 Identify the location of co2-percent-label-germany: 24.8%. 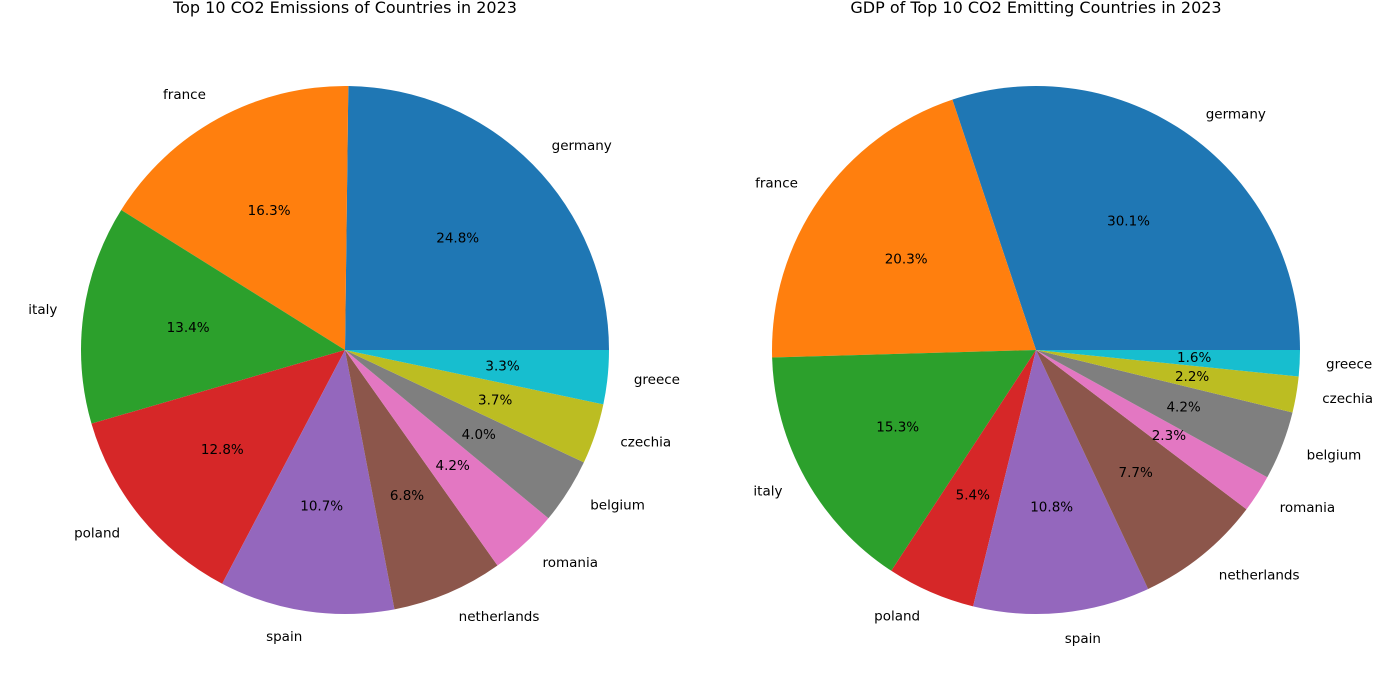
(457, 239).